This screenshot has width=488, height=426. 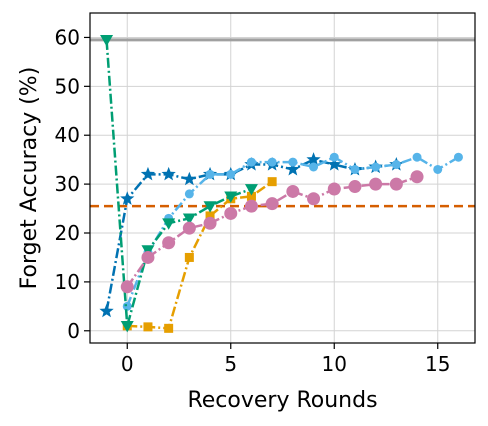 I want to click on y-tick-label: 40, so click(x=67, y=135).